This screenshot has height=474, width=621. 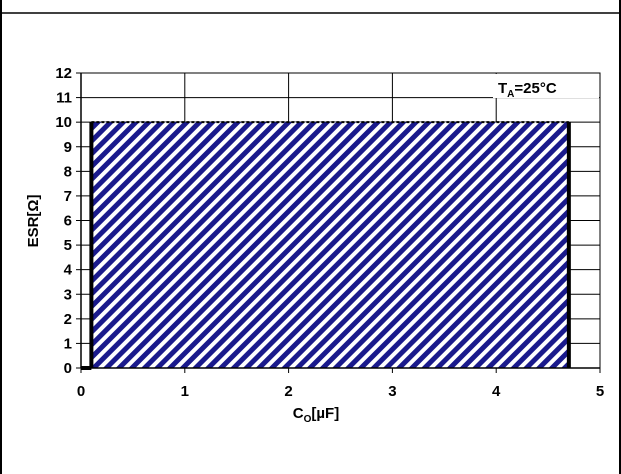 What do you see at coordinates (68, 270) in the screenshot?
I see `y-tick-label: 4` at bounding box center [68, 270].